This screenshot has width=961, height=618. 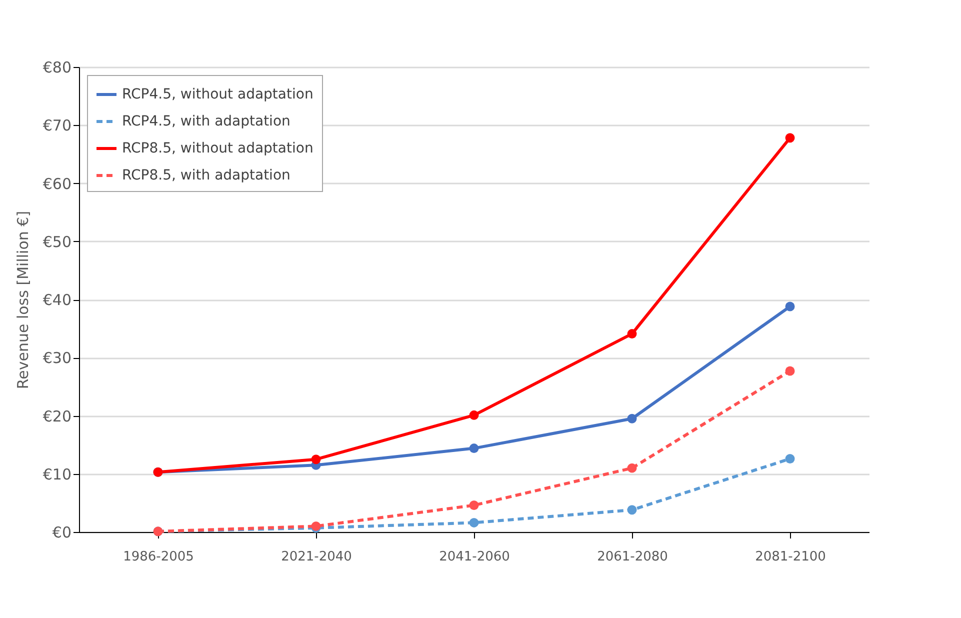 I want to click on y-tick-label: €30, so click(x=57, y=358).